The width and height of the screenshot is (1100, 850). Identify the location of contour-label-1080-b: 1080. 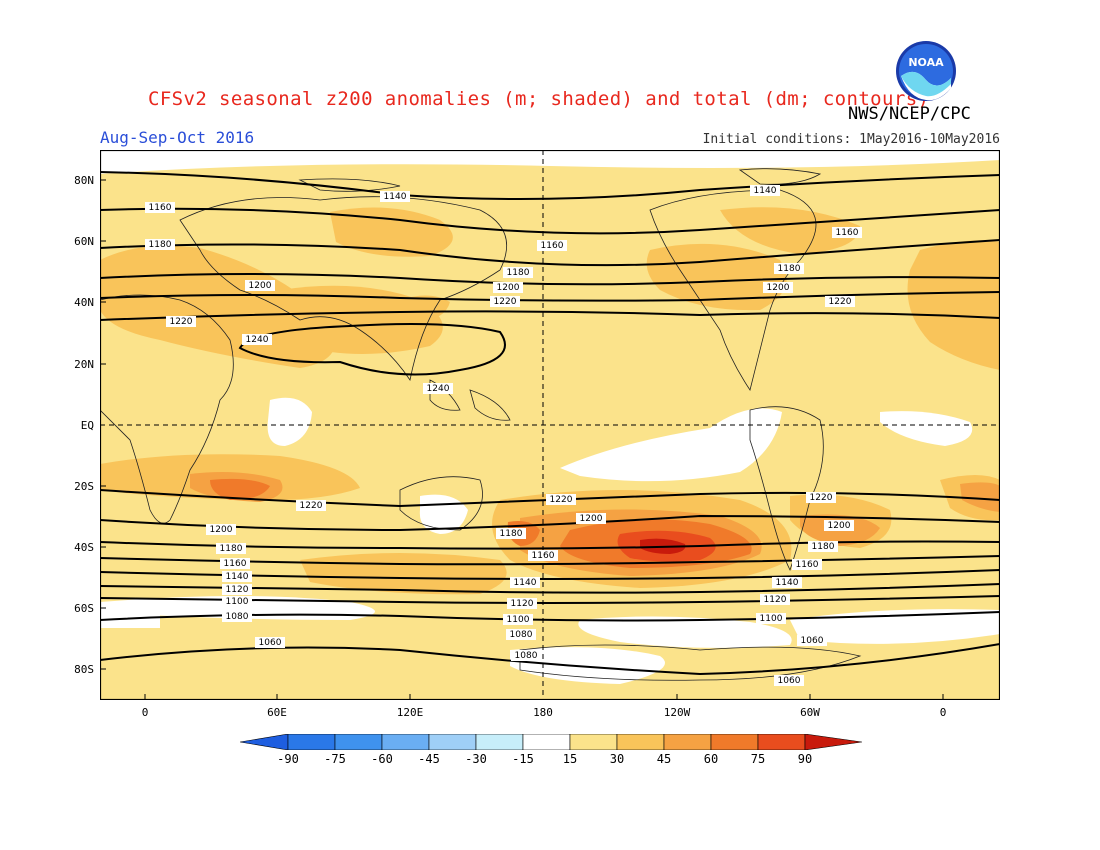
(521, 634).